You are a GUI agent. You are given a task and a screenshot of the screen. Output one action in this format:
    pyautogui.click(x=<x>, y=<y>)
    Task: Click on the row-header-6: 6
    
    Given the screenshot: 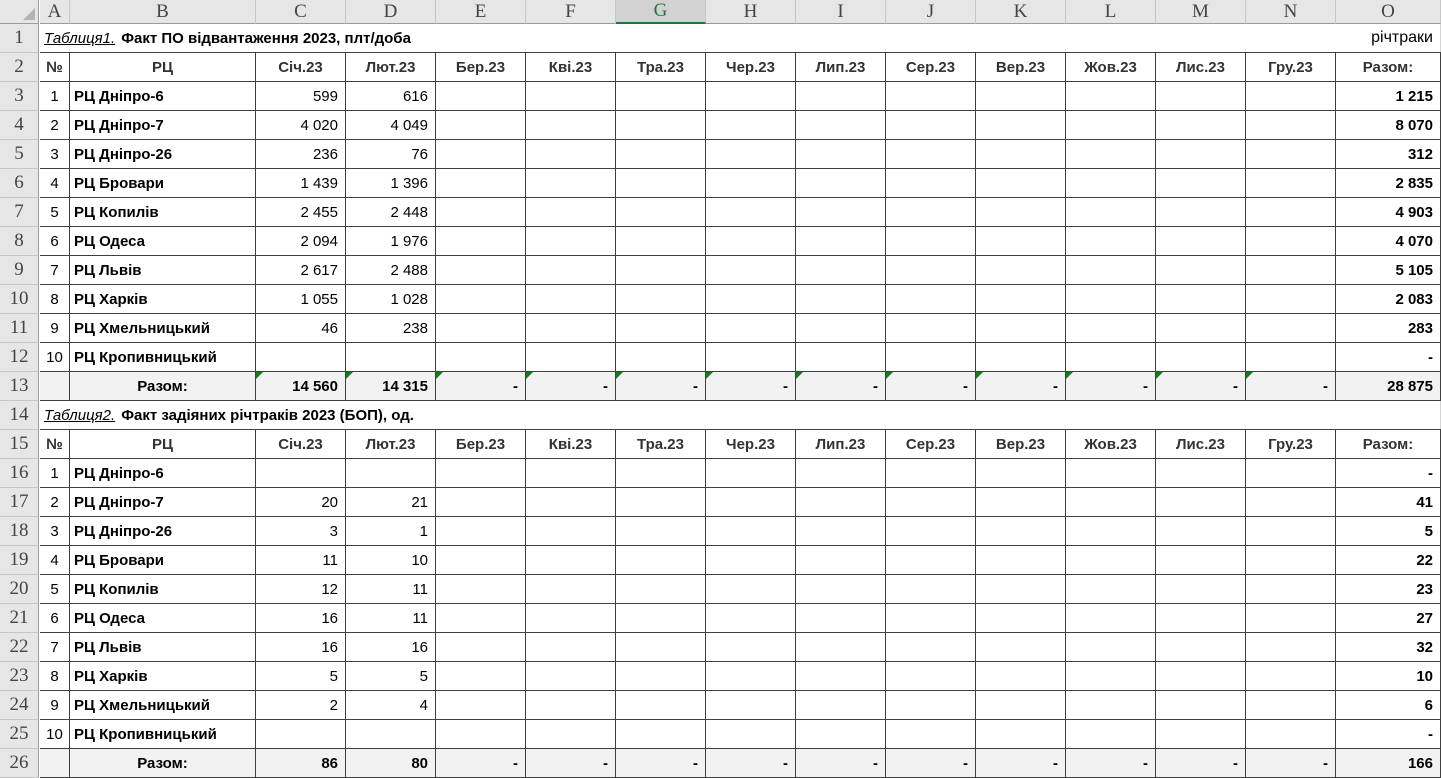 What is the action you would take?
    pyautogui.click(x=19, y=183)
    